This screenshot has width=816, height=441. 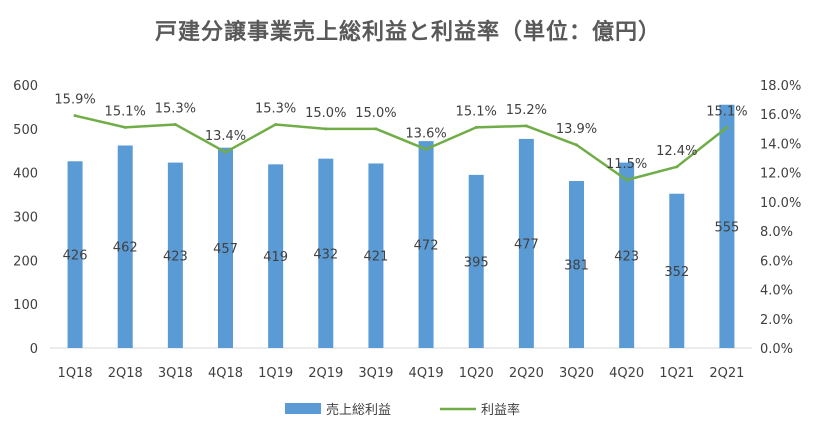 What do you see at coordinates (25, 261) in the screenshot?
I see `y-left-tick-label: 200` at bounding box center [25, 261].